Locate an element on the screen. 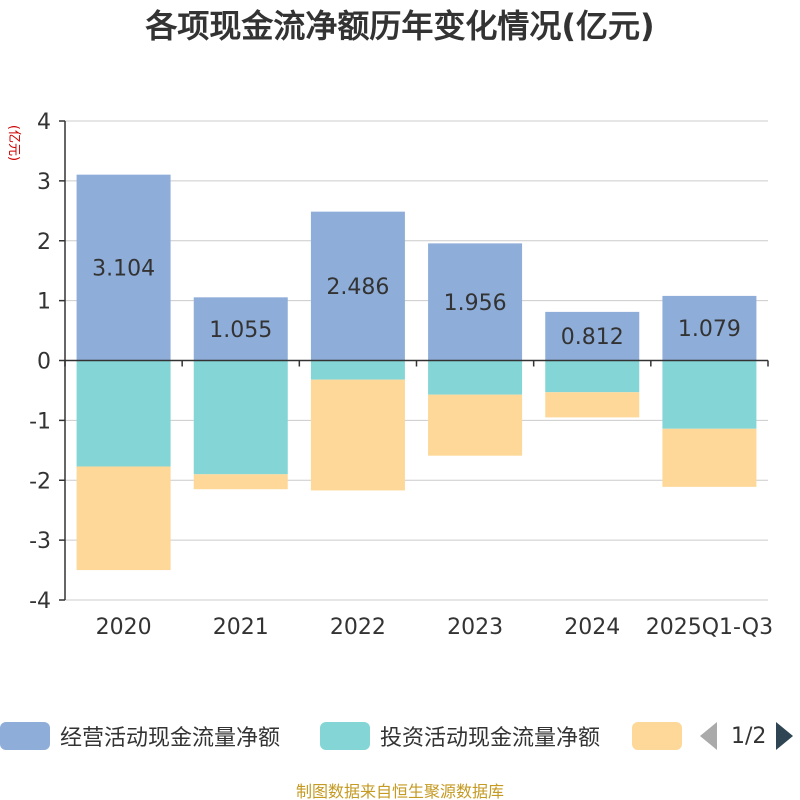  bar-series1-2020 is located at coordinates (123, 413).